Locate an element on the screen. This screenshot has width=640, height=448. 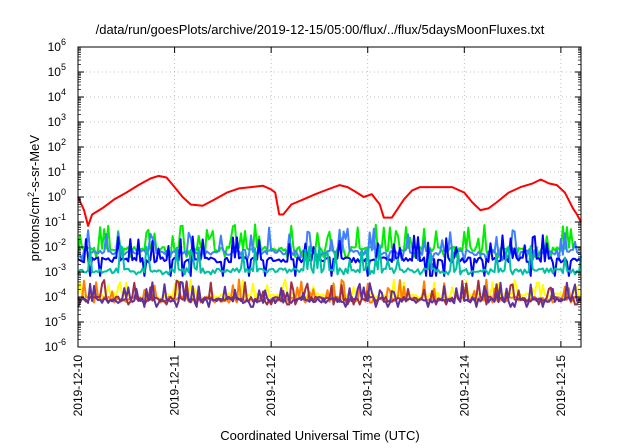
x-tick-label: 2019-12-10 is located at coordinates (78, 386).